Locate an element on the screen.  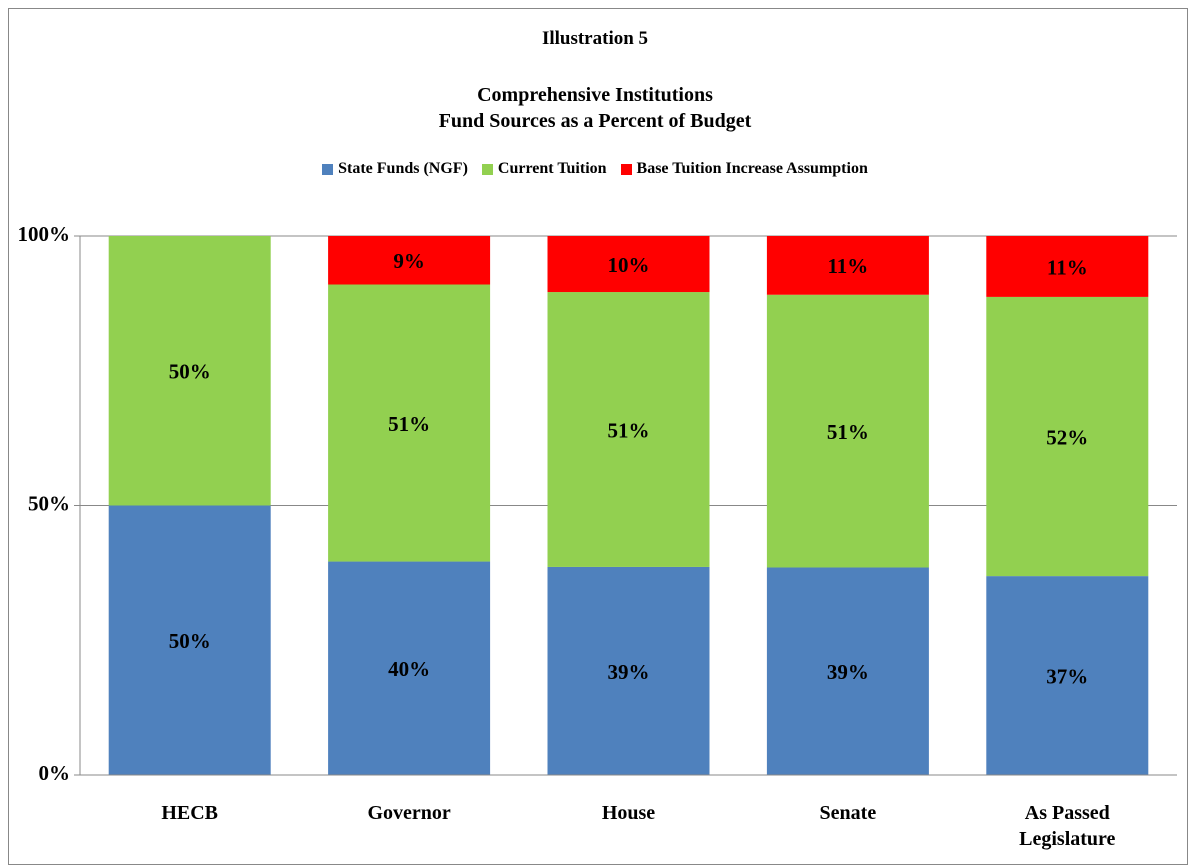
x-tick-label: House is located at coordinates (628, 813).